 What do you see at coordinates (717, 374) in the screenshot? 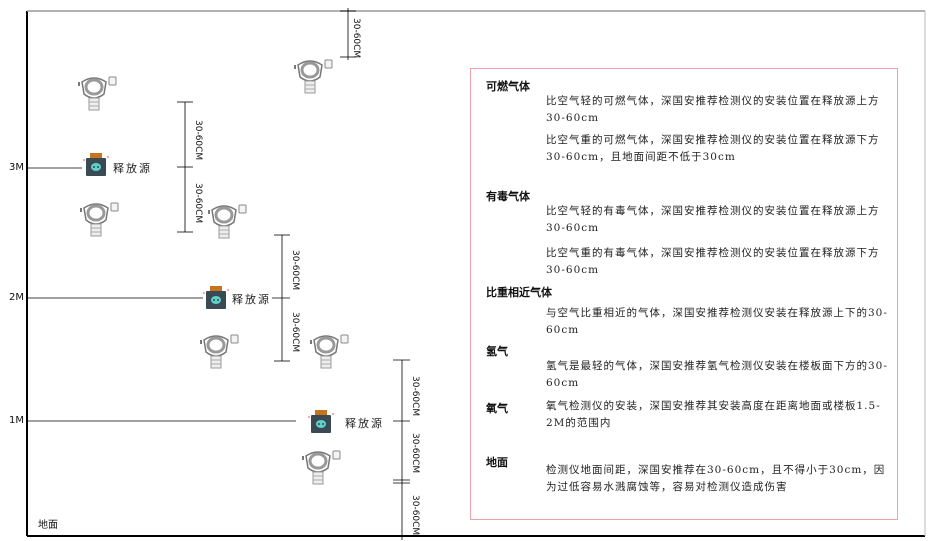
I see `hydrogen-text: 氢气是最轻的气体，深国安推荐氢气检测仪安装在楼板面下方的30-60cm` at bounding box center [717, 374].